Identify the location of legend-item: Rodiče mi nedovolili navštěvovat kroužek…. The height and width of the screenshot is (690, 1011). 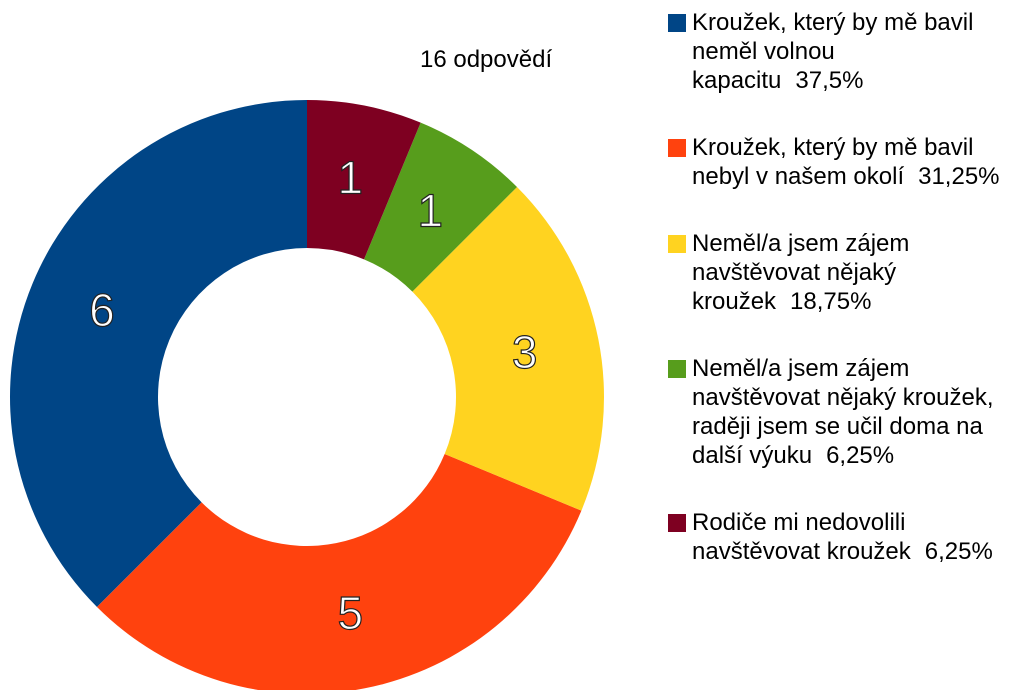
(838, 537).